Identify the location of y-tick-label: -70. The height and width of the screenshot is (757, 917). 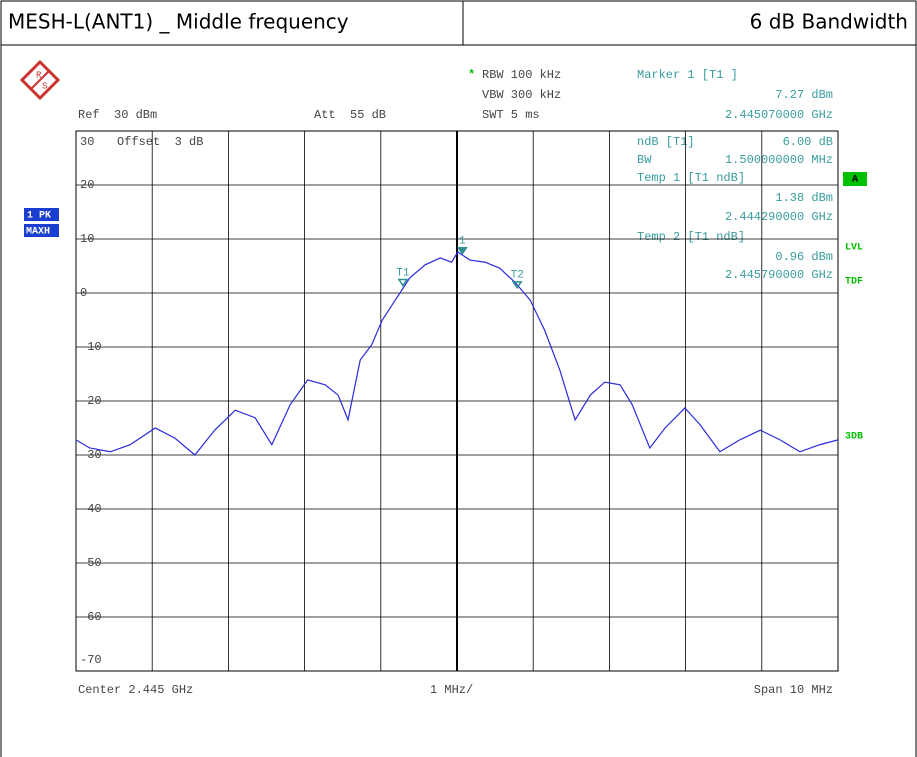
(91, 660).